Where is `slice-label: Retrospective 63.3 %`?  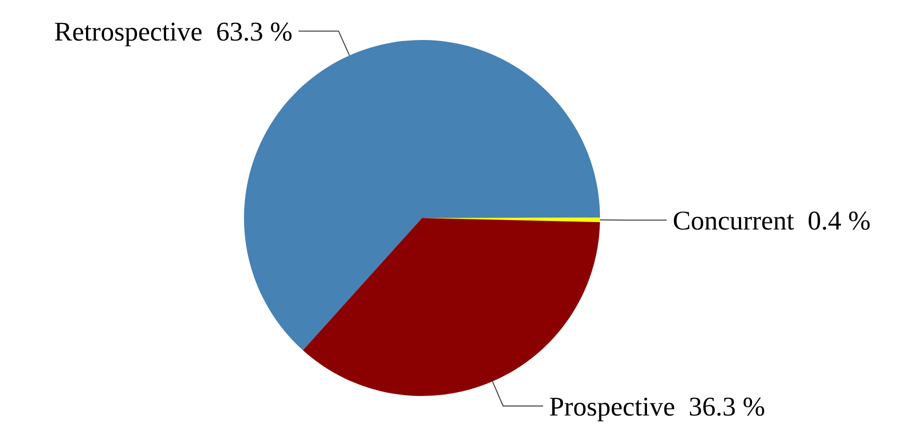
slice-label: Retrospective 63.3 % is located at coordinates (173, 31).